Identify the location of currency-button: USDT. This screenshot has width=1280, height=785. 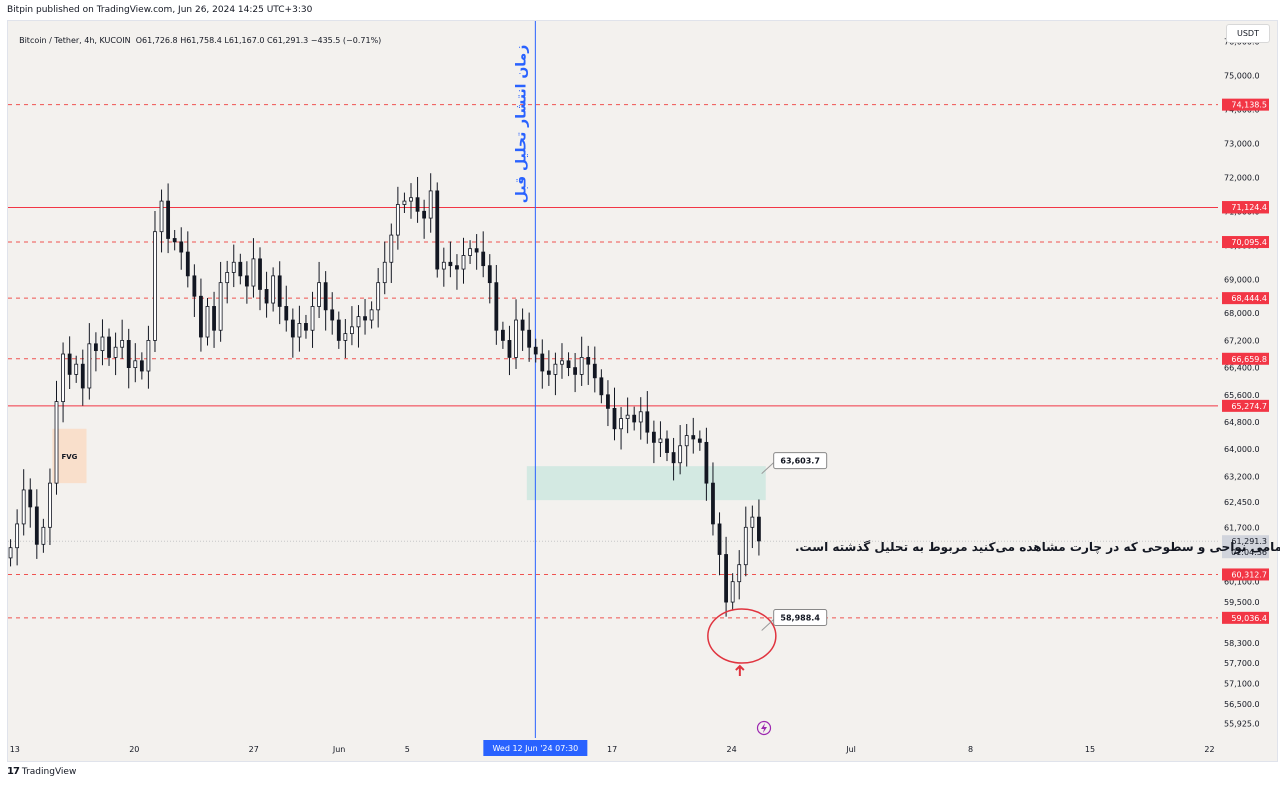
(1248, 33).